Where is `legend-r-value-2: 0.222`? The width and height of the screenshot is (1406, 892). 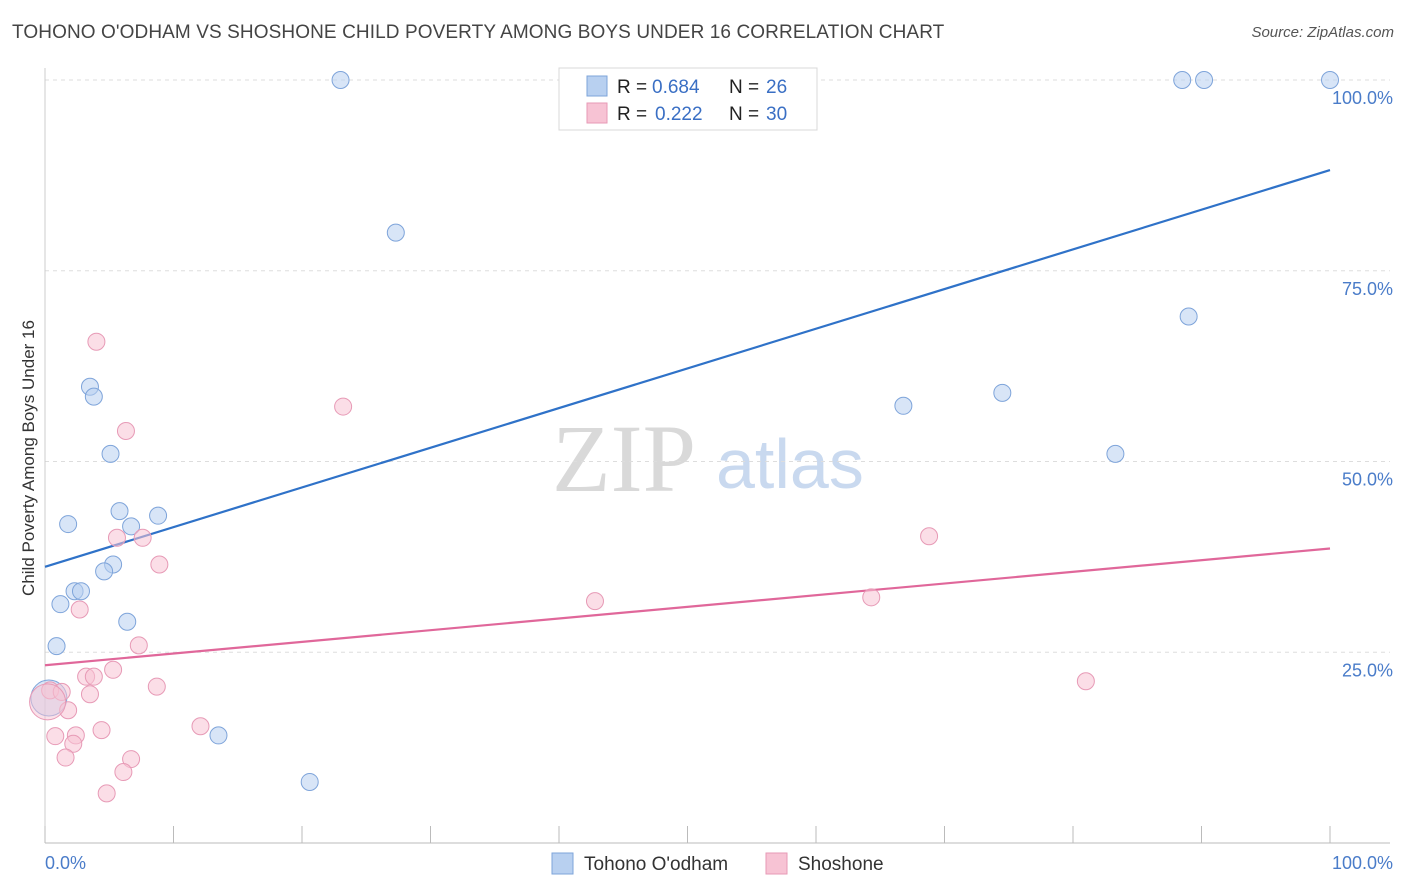 legend-r-value-2: 0.222 is located at coordinates (679, 114).